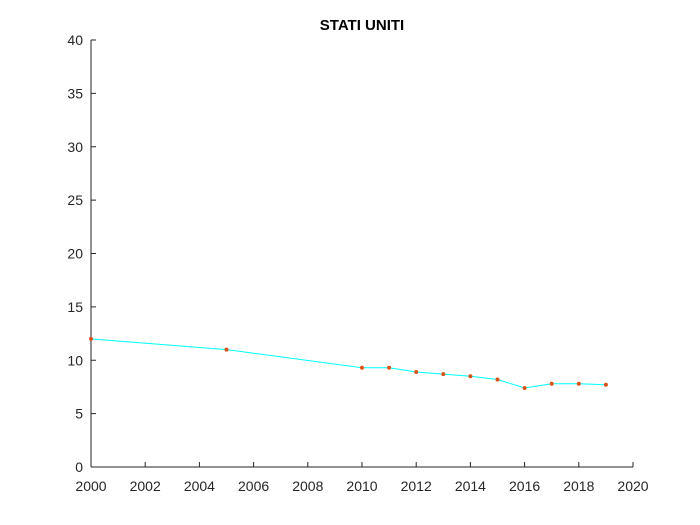 The width and height of the screenshot is (700, 525). What do you see at coordinates (145, 486) in the screenshot?
I see `x-tick-label: 2002` at bounding box center [145, 486].